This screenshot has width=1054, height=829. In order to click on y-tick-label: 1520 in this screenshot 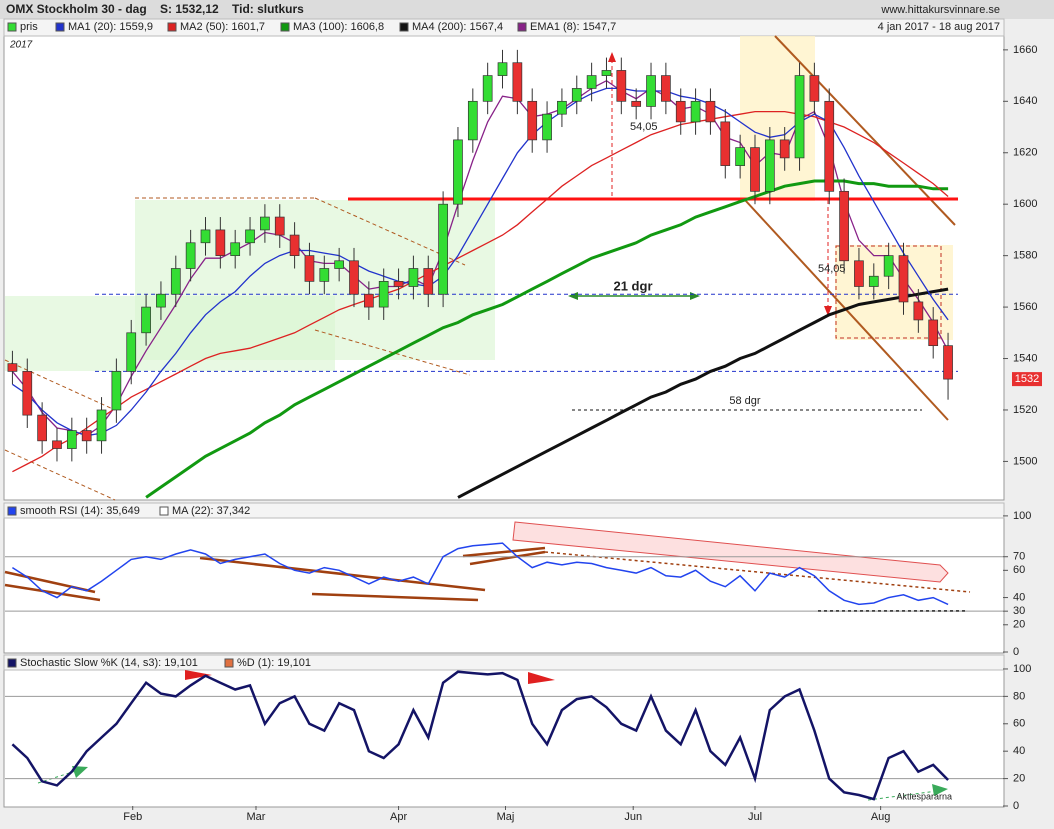, I will do `click(1025, 410)`.